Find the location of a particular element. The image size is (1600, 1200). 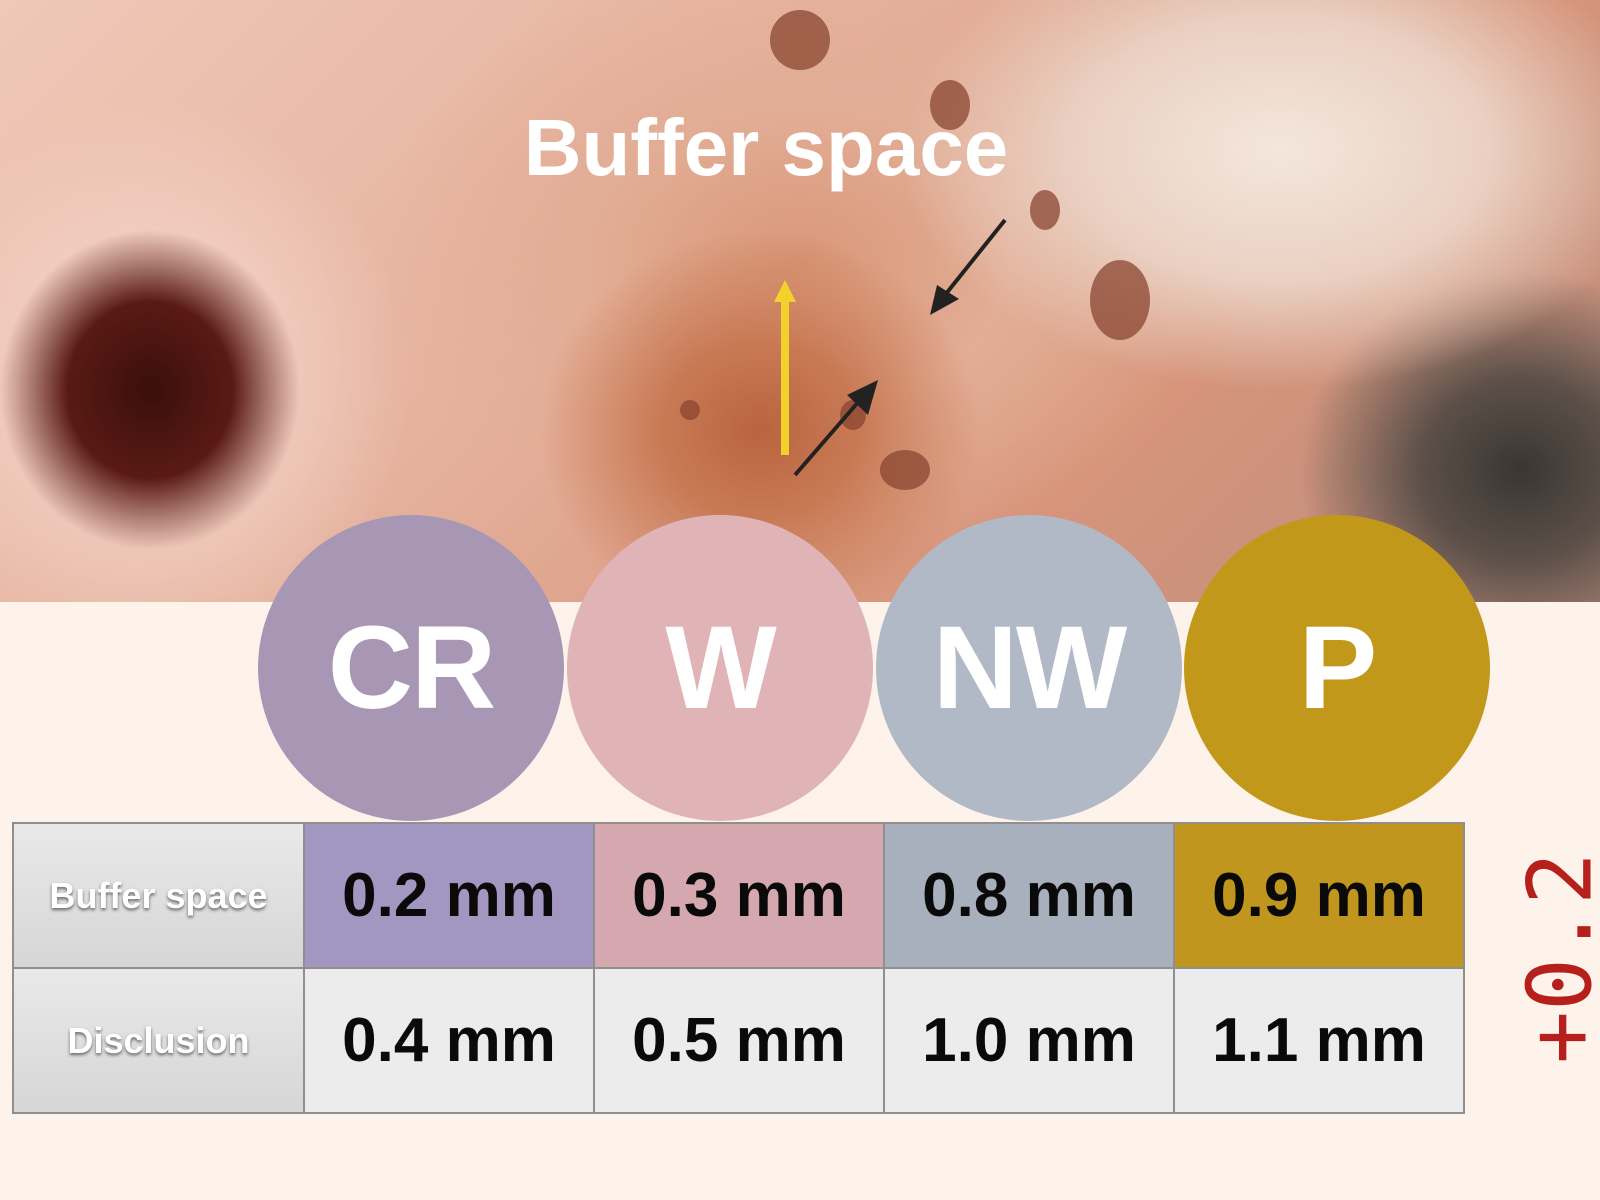

cell-value: 0.4 mm is located at coordinates (449, 1040).